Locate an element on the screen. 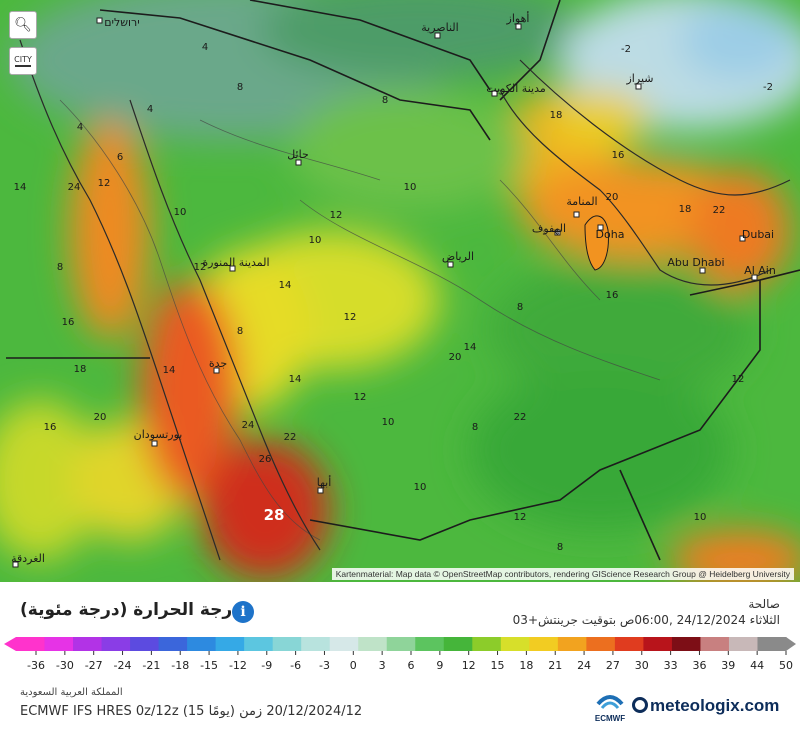  scale-tick-label: 9 is located at coordinates (439, 665).